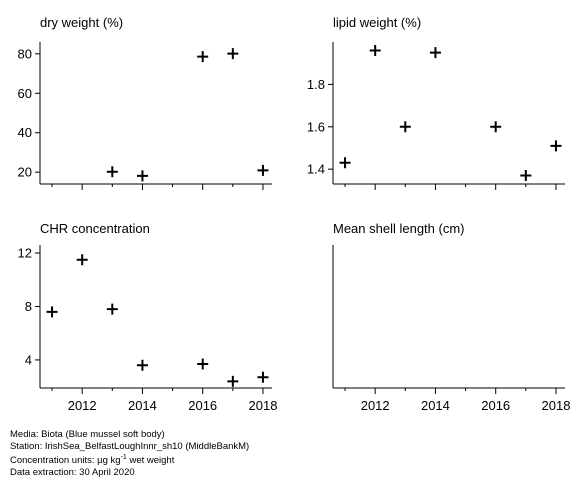 This screenshot has height=480, width=580. I want to click on y-tick-label: 1.4, so click(316, 169).